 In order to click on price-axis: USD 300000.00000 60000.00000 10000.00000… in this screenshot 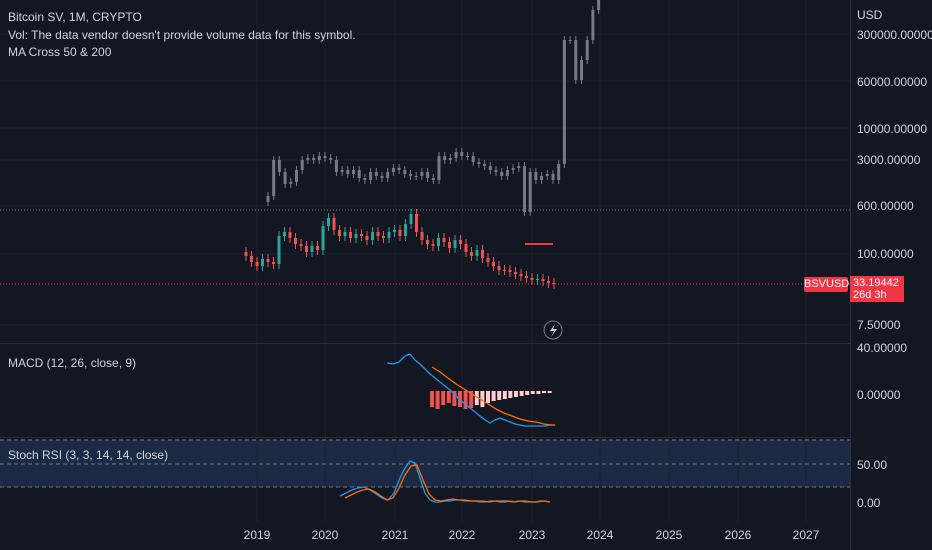, I will do `click(891, 275)`.